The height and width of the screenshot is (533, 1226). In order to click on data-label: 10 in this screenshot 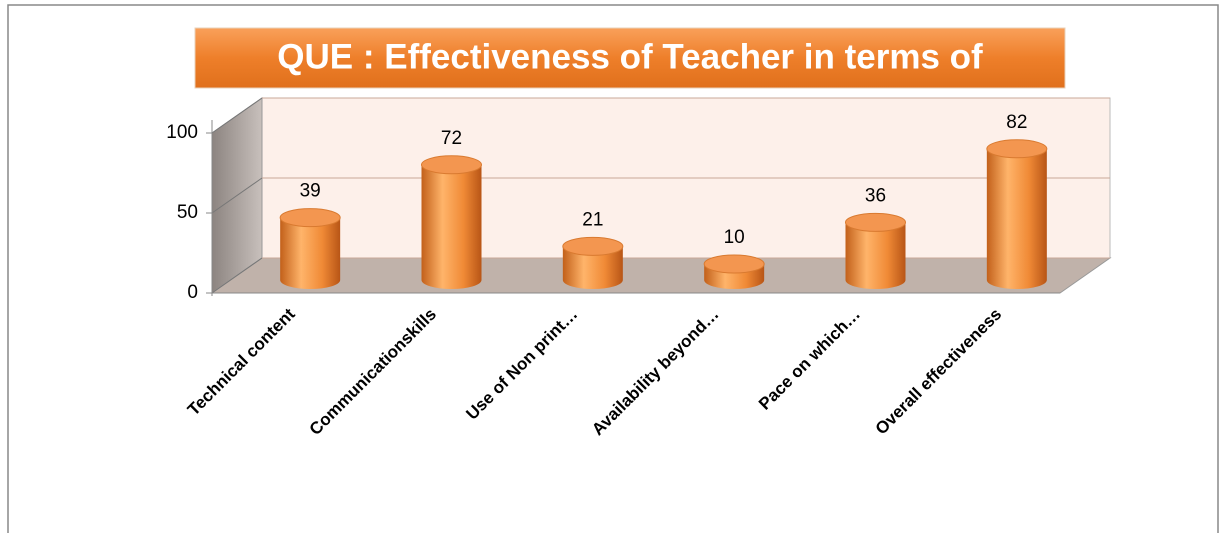, I will do `click(734, 237)`.